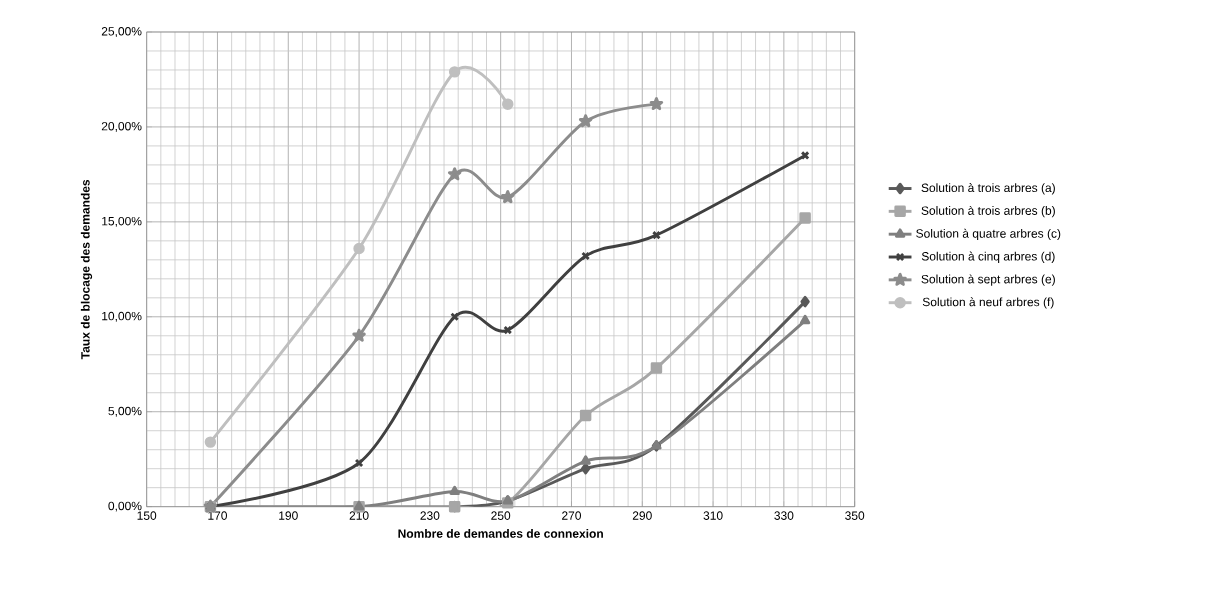 The width and height of the screenshot is (1208, 604). Describe the element at coordinates (988, 189) in the screenshot. I see `legend-label: Solution à trois arbres (a)` at that location.